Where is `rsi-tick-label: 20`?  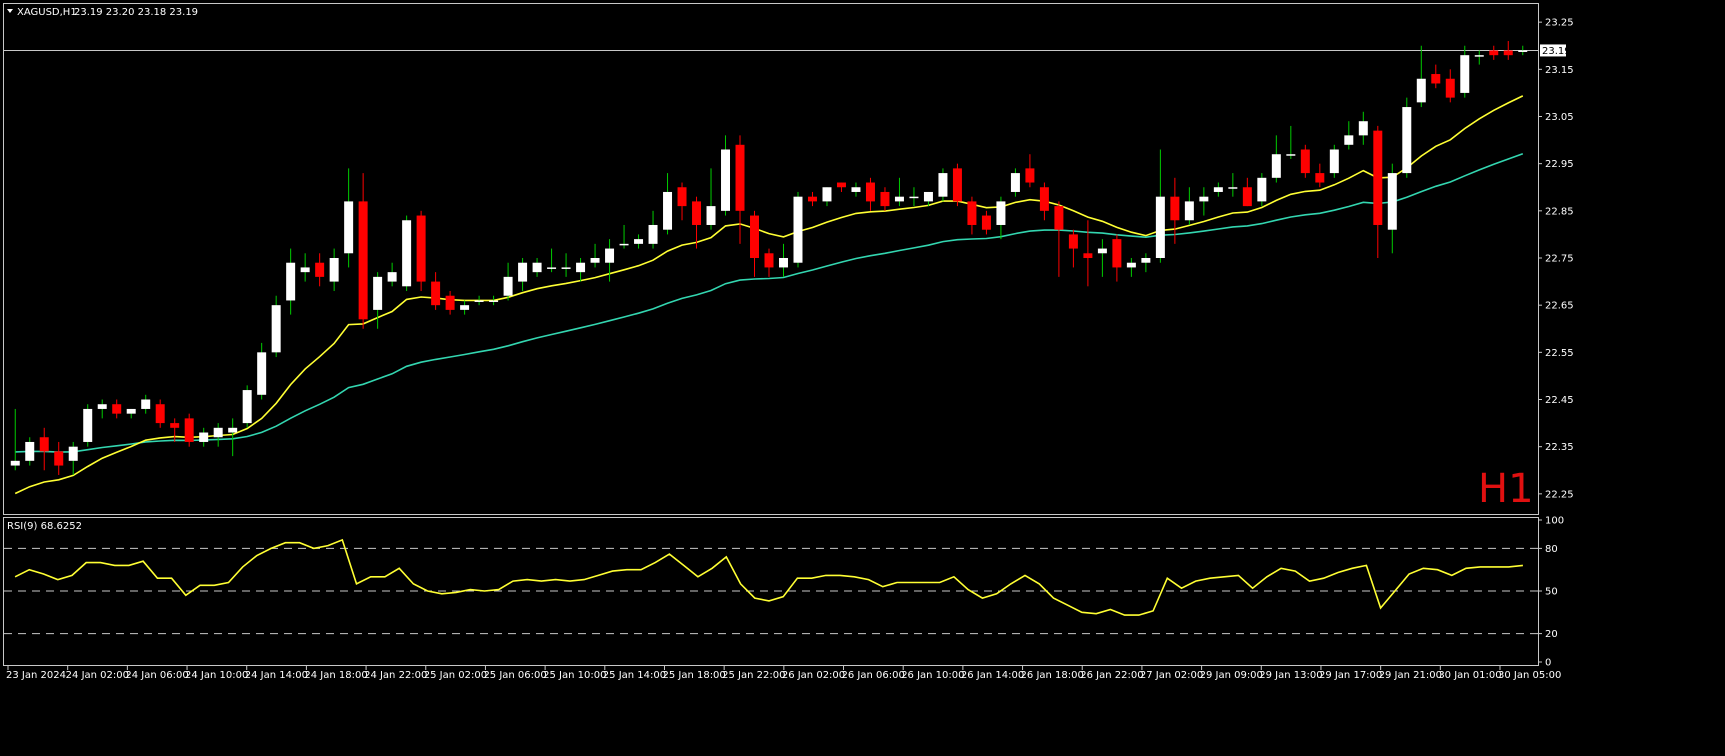
rsi-tick-label: 20 is located at coordinates (1551, 634).